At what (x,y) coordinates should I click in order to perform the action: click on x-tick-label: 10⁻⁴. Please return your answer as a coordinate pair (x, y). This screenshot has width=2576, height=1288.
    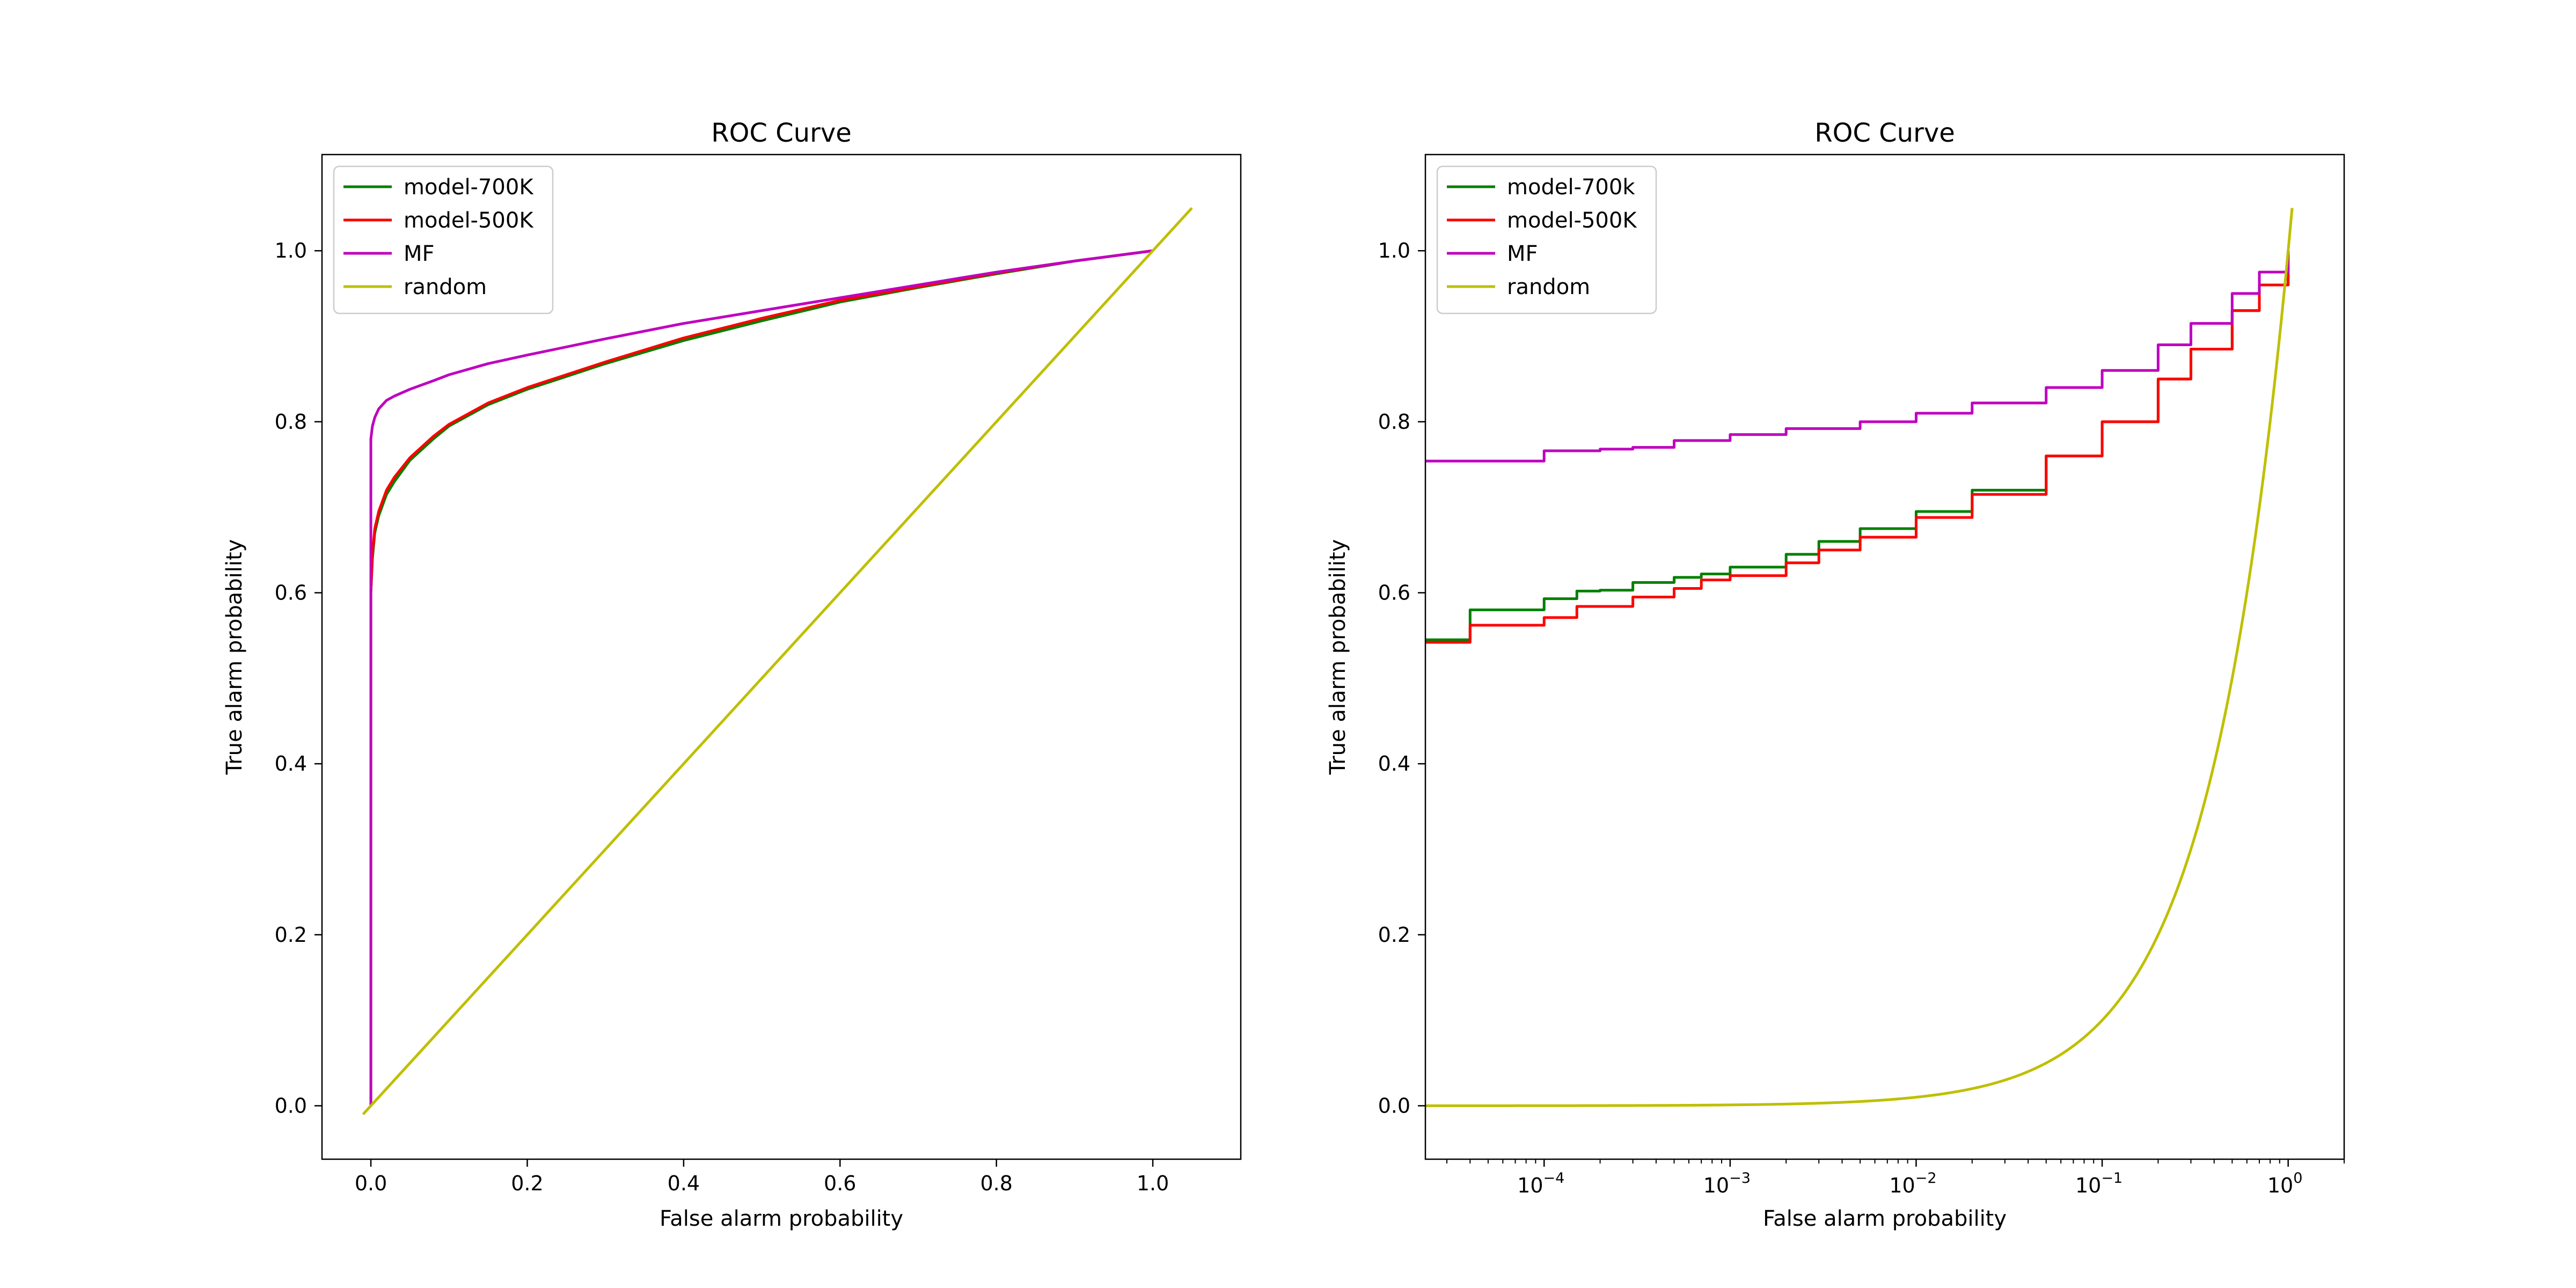
    Looking at the image, I should click on (1540, 1183).